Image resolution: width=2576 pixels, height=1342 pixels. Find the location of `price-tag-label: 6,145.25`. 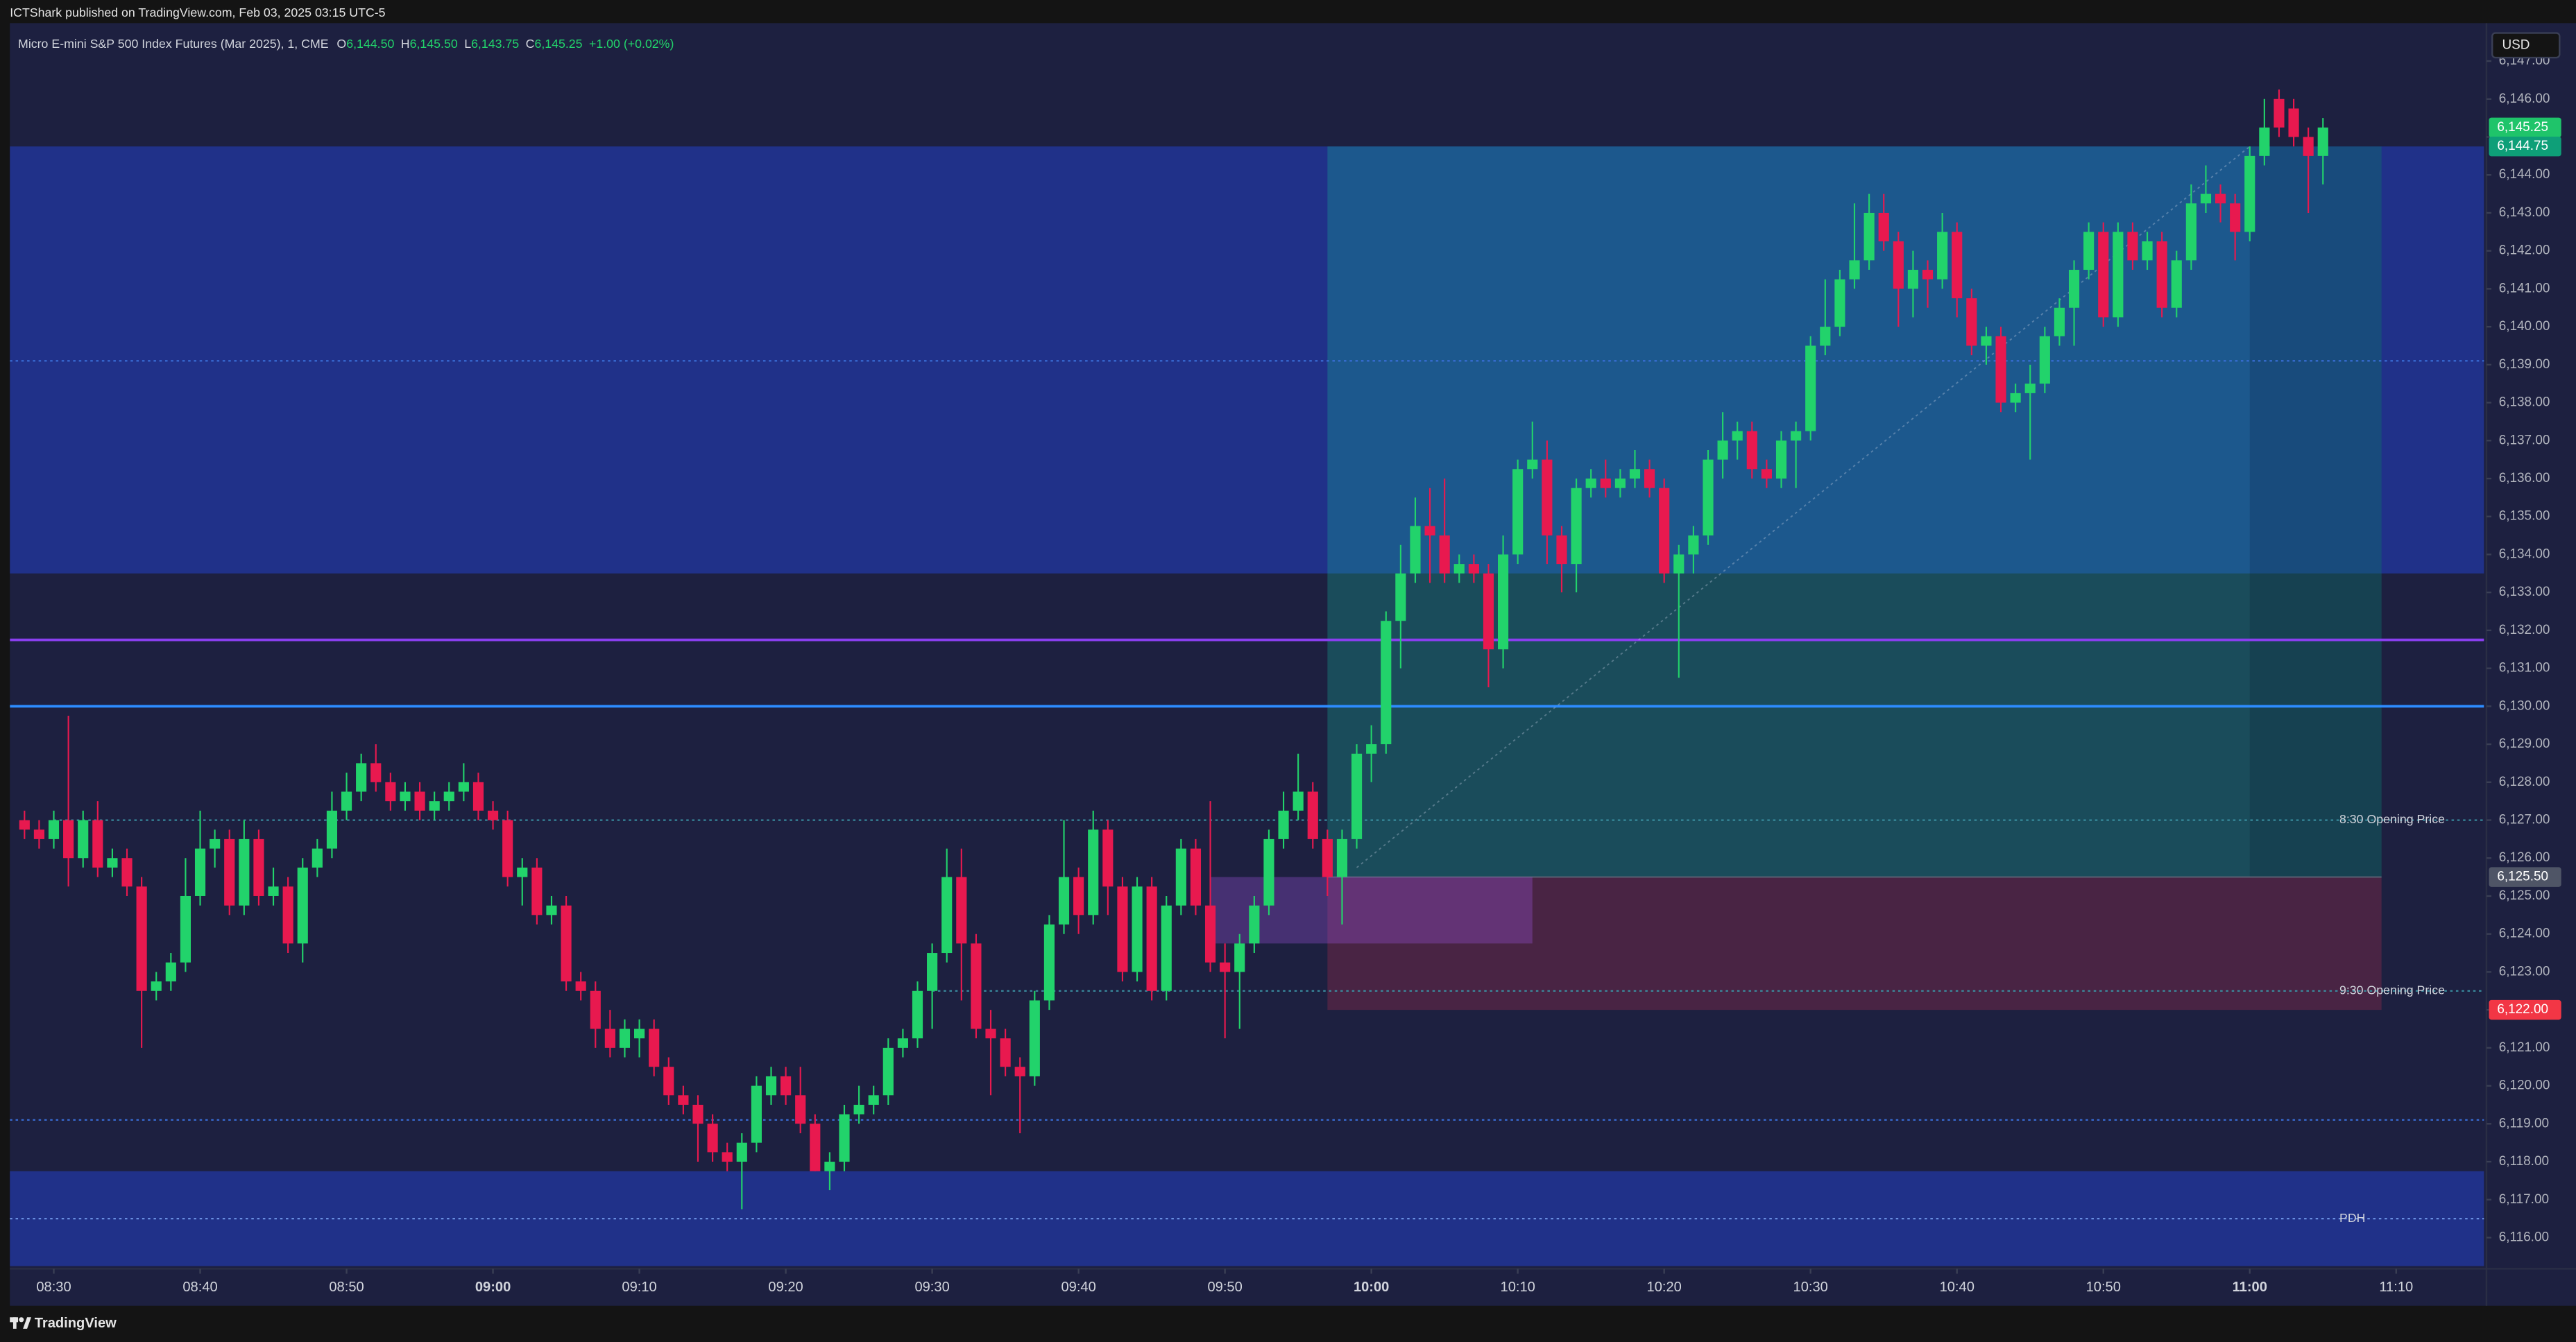

price-tag-label: 6,145.25 is located at coordinates (2522, 127).